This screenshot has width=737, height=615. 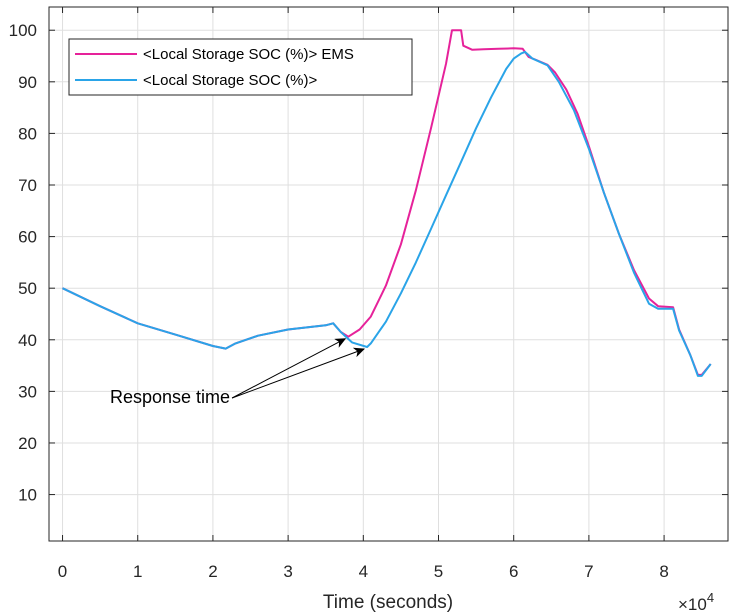 What do you see at coordinates (513, 571) in the screenshot?
I see `x-tick-label: 6` at bounding box center [513, 571].